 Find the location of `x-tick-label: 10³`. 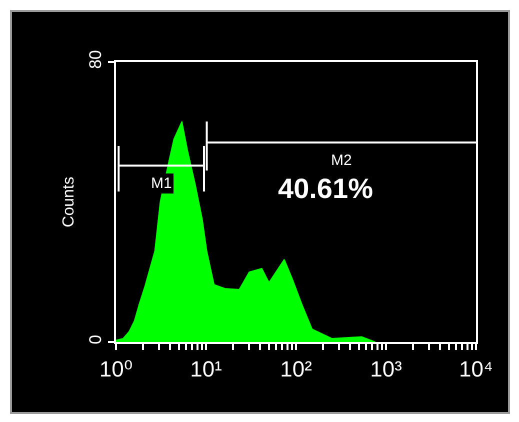

x-tick-label: 10³ is located at coordinates (386, 369).